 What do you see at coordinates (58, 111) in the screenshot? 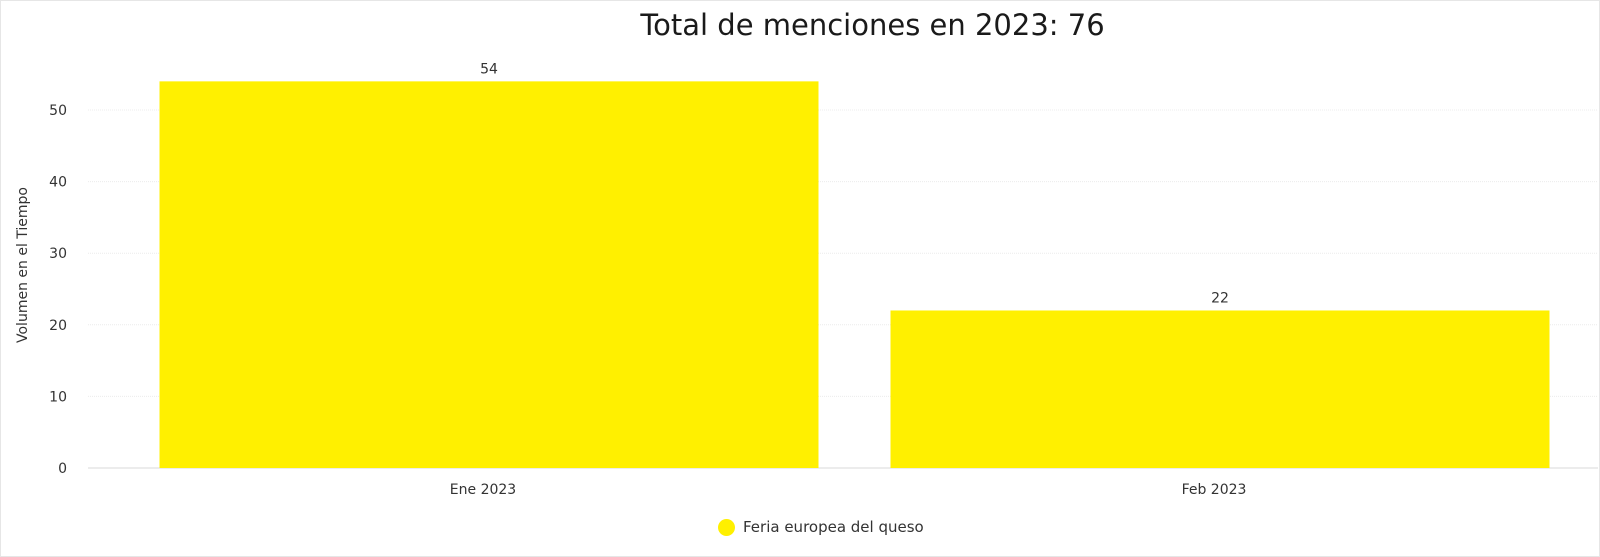
I see `y-tick-label: 50` at bounding box center [58, 111].